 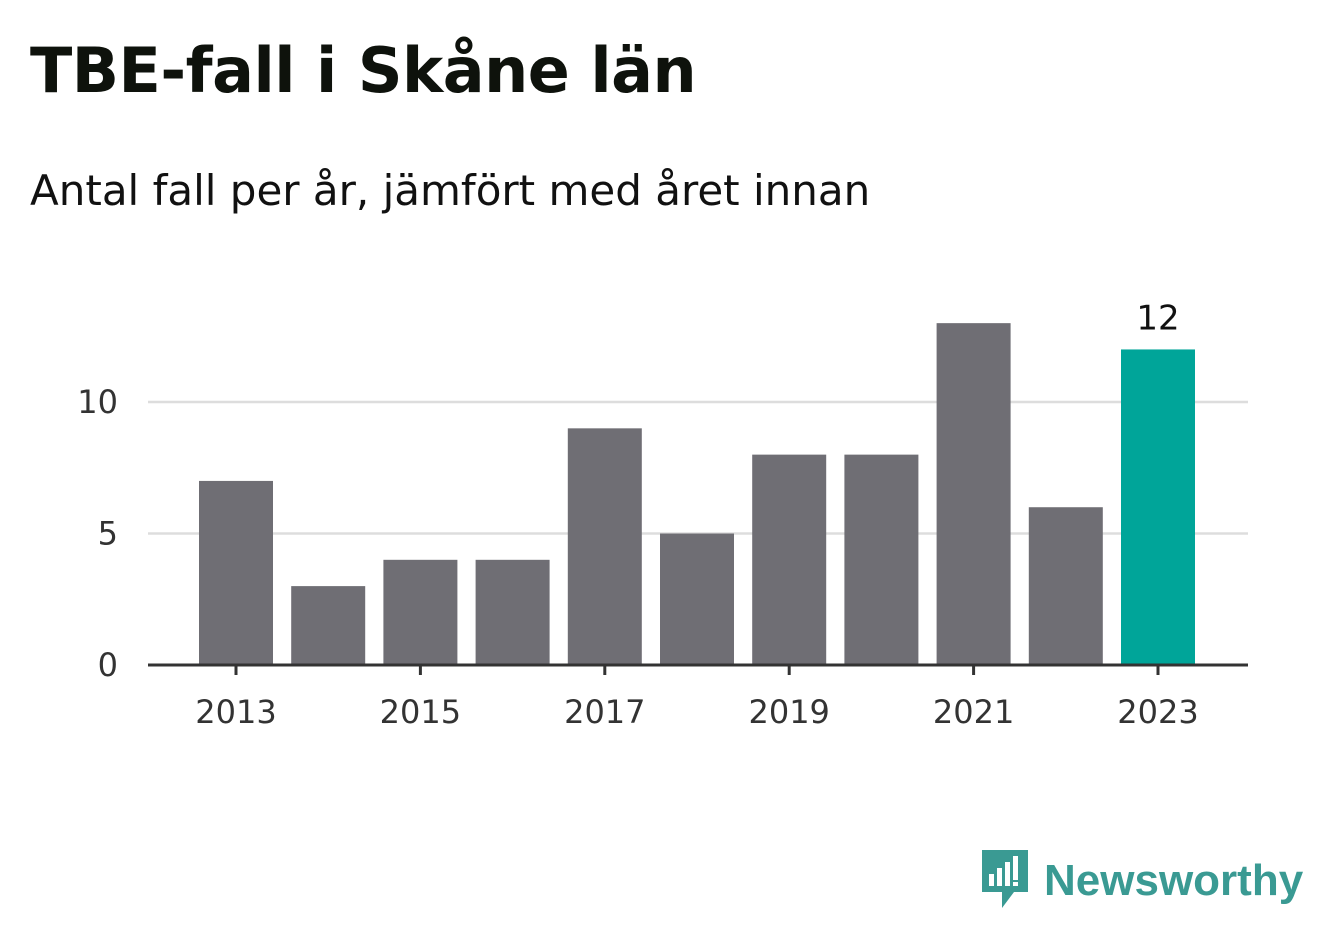 What do you see at coordinates (697, 698) in the screenshot?
I see `x-axis-ticks: 2013 2015 2017 2019 2021 2023` at bounding box center [697, 698].